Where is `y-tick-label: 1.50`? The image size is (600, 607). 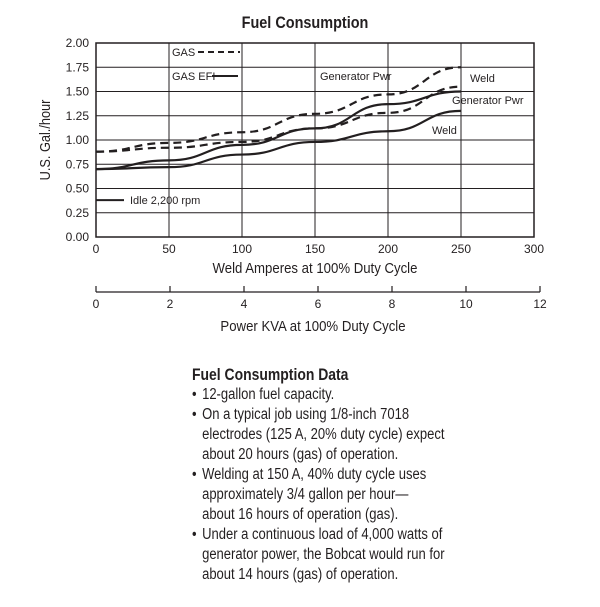
y-tick-label: 1.50 is located at coordinates (78, 92).